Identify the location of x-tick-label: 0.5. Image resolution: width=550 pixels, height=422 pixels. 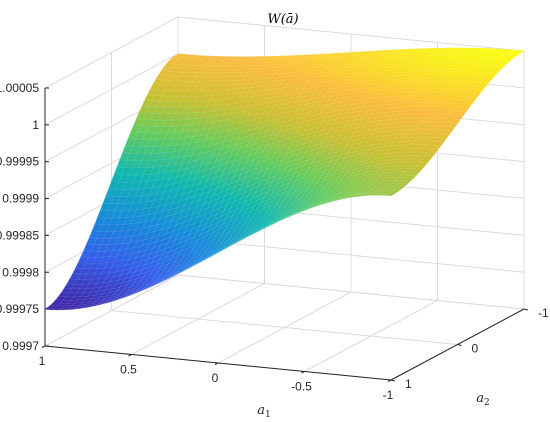
(128, 370).